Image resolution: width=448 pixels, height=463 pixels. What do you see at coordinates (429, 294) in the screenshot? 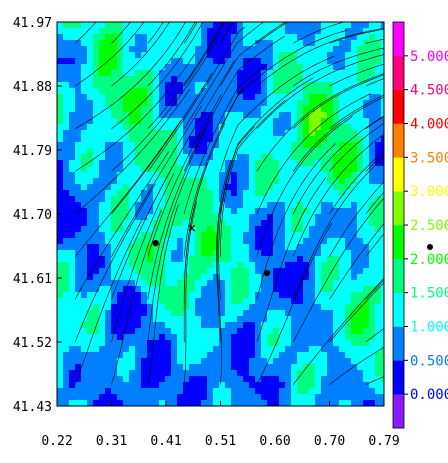
I see `colorbar-label: 1.500` at bounding box center [429, 294].